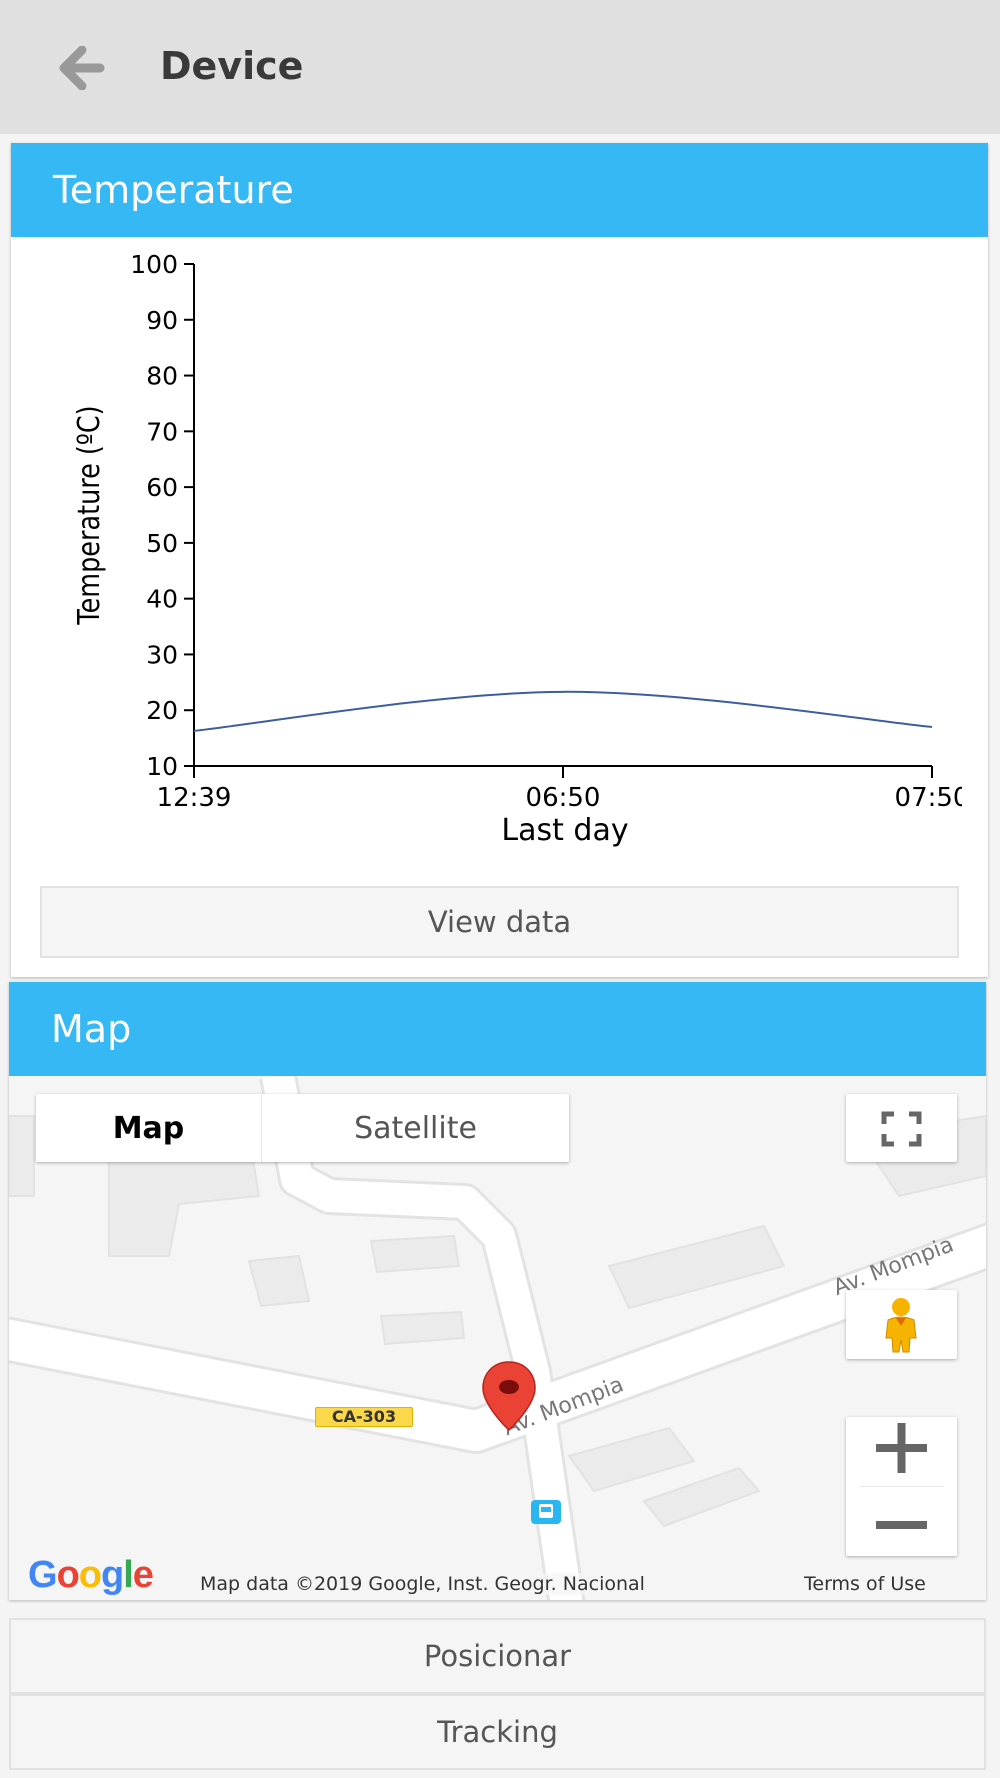 This screenshot has width=1000, height=1778. What do you see at coordinates (497, 1656) in the screenshot?
I see `posicionar-button: Posicionar` at bounding box center [497, 1656].